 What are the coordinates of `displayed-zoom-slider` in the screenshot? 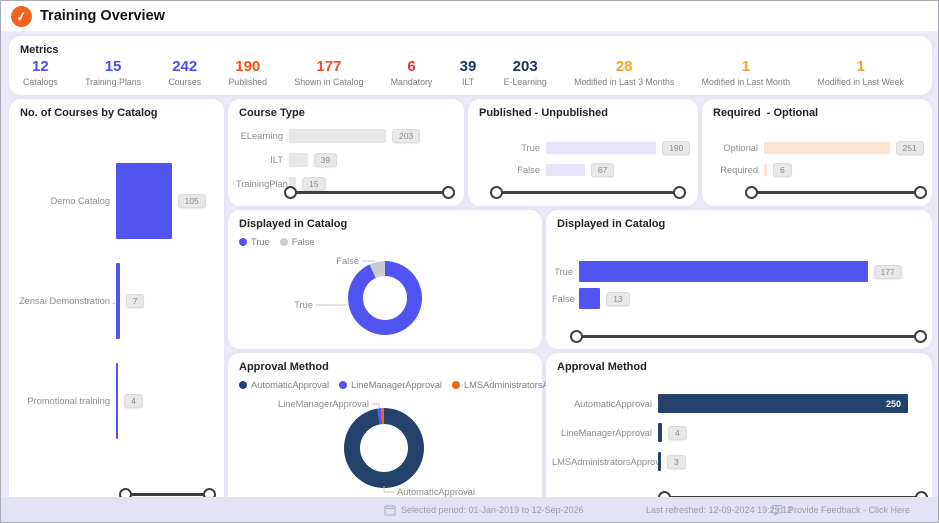 It's located at (748, 336).